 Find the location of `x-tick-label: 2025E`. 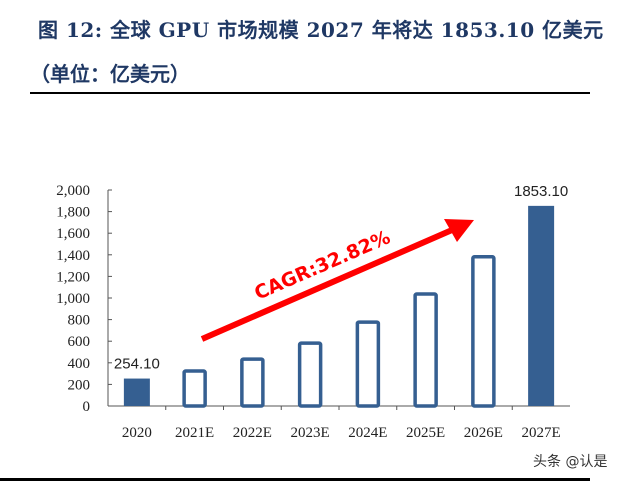

x-tick-label: 2025E is located at coordinates (425, 433).